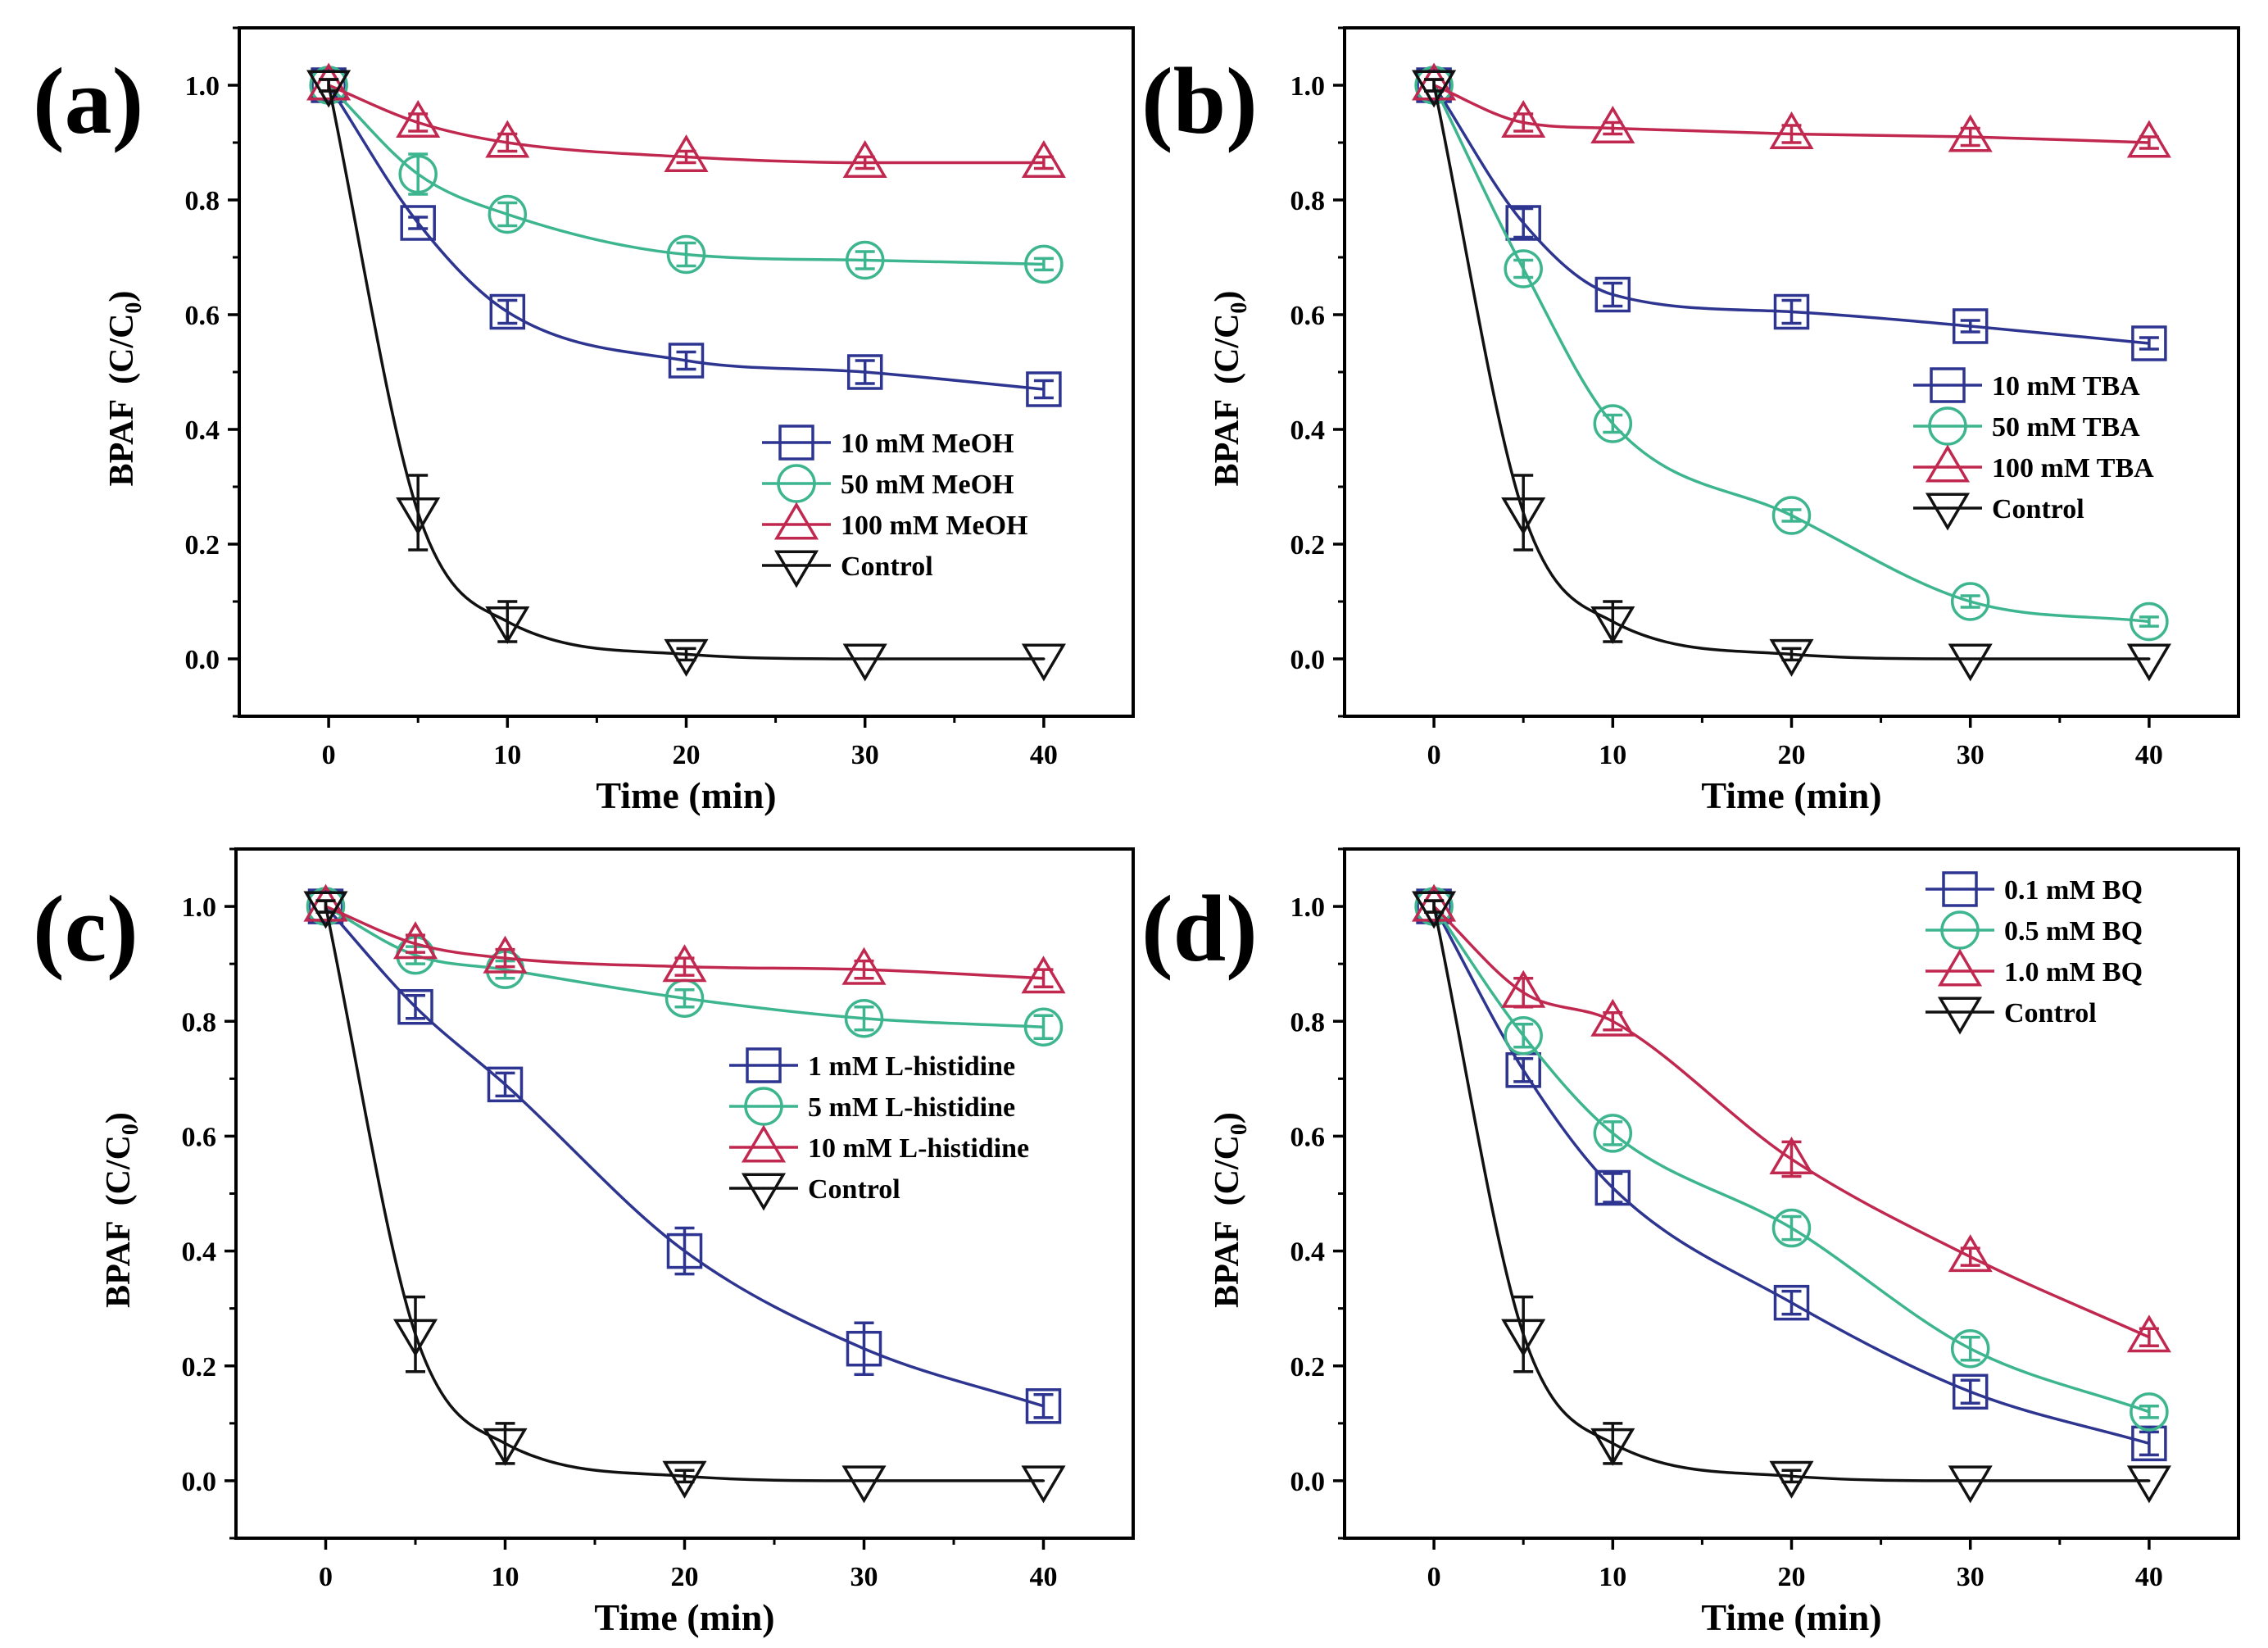 This screenshot has width=2268, height=1648. What do you see at coordinates (1792, 1577) in the screenshot?
I see `x-tick-label: 20` at bounding box center [1792, 1577].